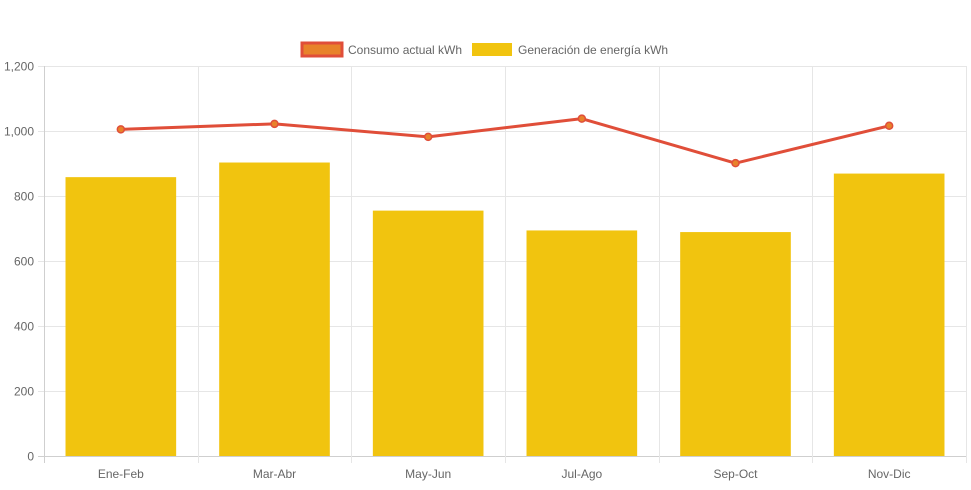 The image size is (971, 490). I want to click on y-tick-label: 0, so click(30, 457).